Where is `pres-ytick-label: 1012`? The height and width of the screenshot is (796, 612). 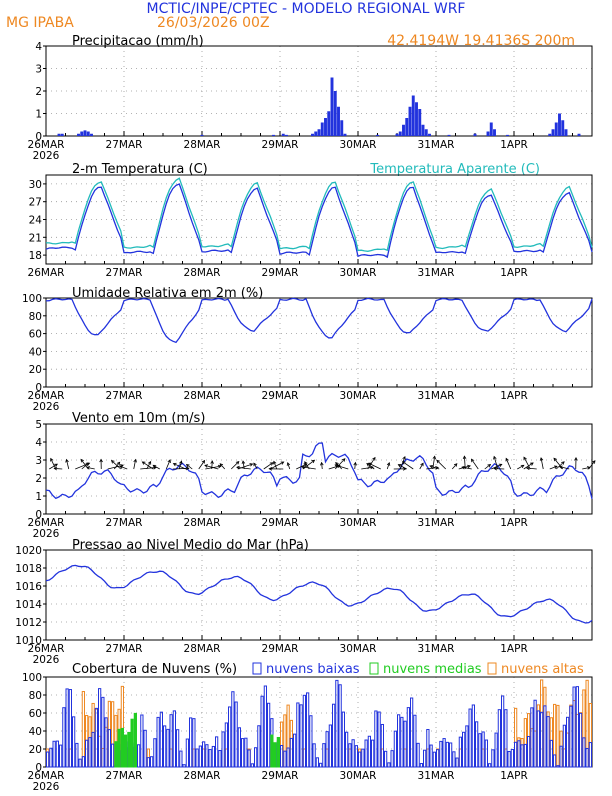 pres-ytick-label: 1012 is located at coordinates (28, 623).